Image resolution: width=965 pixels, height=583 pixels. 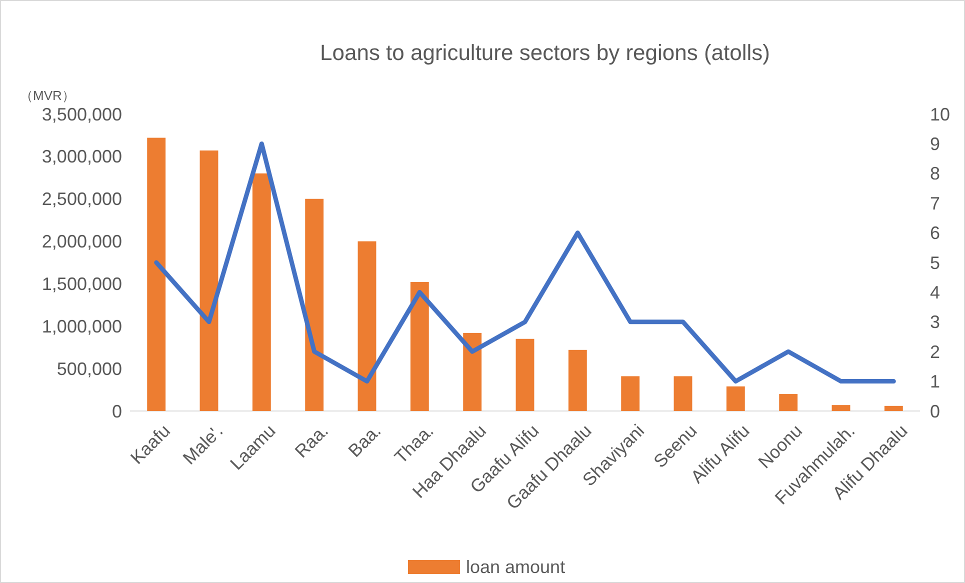 What do you see at coordinates (82, 156) in the screenshot?
I see `y-tick-label: 3,000,000` at bounding box center [82, 156].